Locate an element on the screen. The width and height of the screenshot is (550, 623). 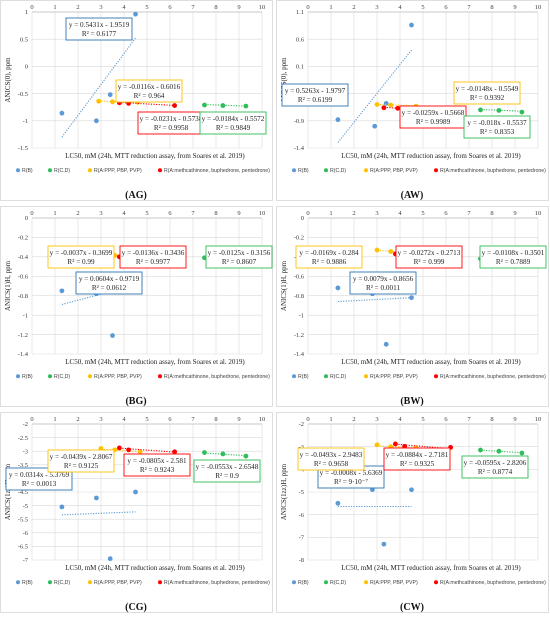
r-squared-value: R² = 0.964 is located at coordinates (149, 96).